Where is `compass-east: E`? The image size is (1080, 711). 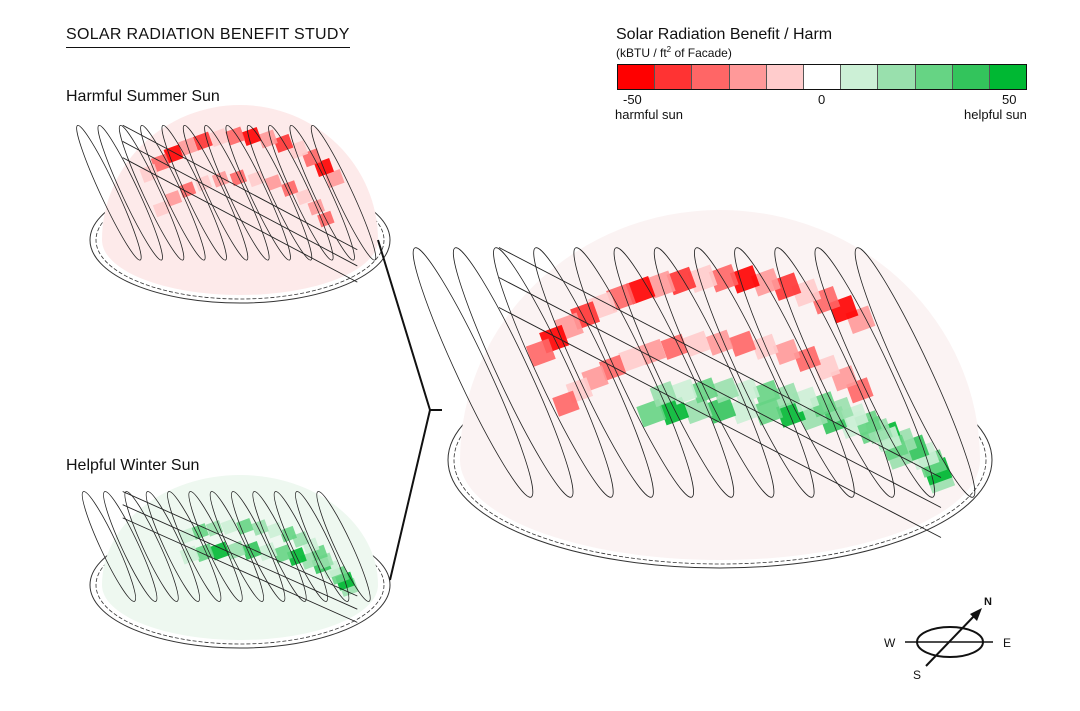 compass-east: E is located at coordinates (1007, 643).